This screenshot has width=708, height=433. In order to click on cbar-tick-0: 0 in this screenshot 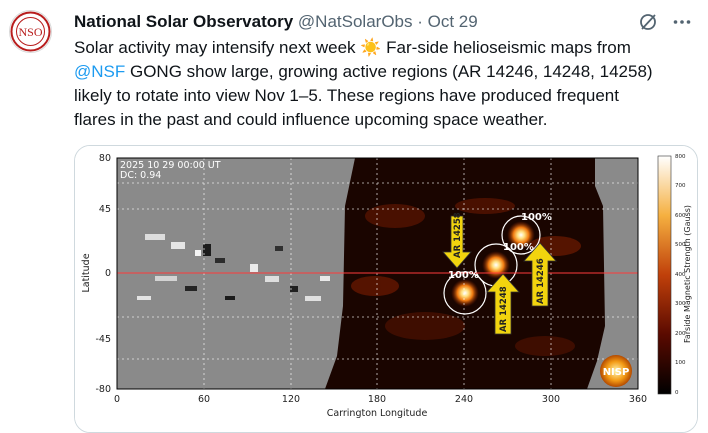, I will do `click(677, 393)`.